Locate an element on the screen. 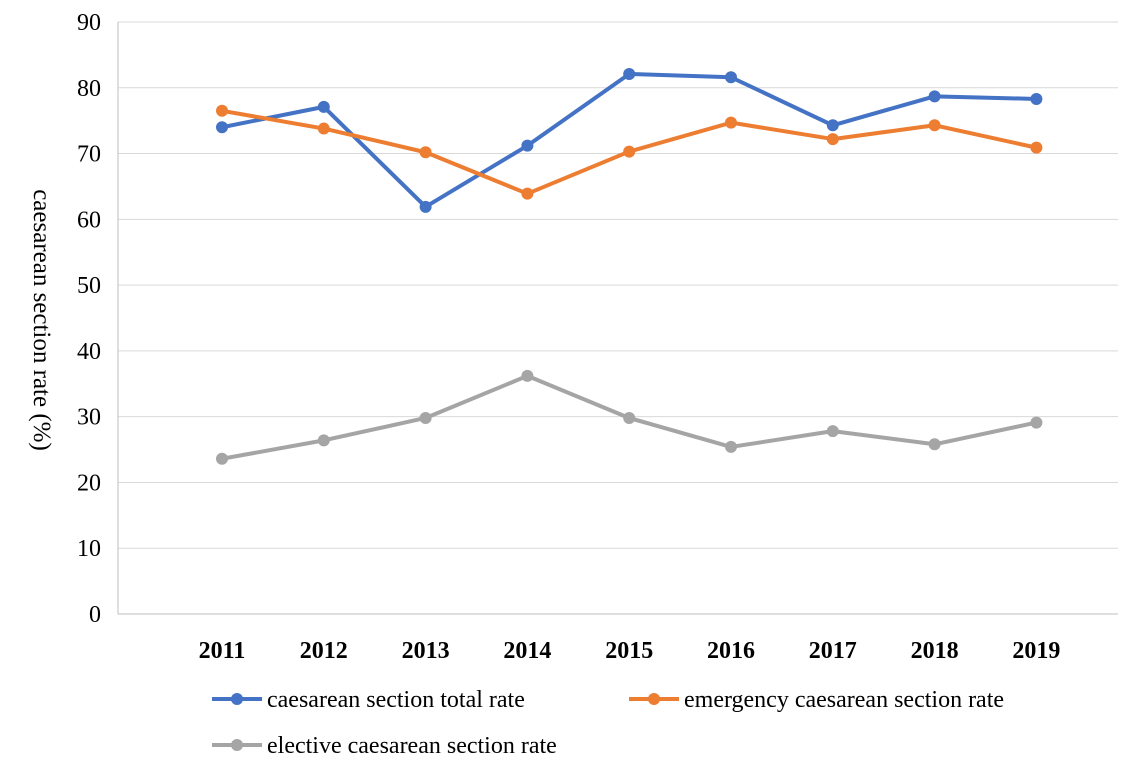 The height and width of the screenshot is (758, 1134). y-axis-label: caesarean section rate (%) is located at coordinates (41, 320).